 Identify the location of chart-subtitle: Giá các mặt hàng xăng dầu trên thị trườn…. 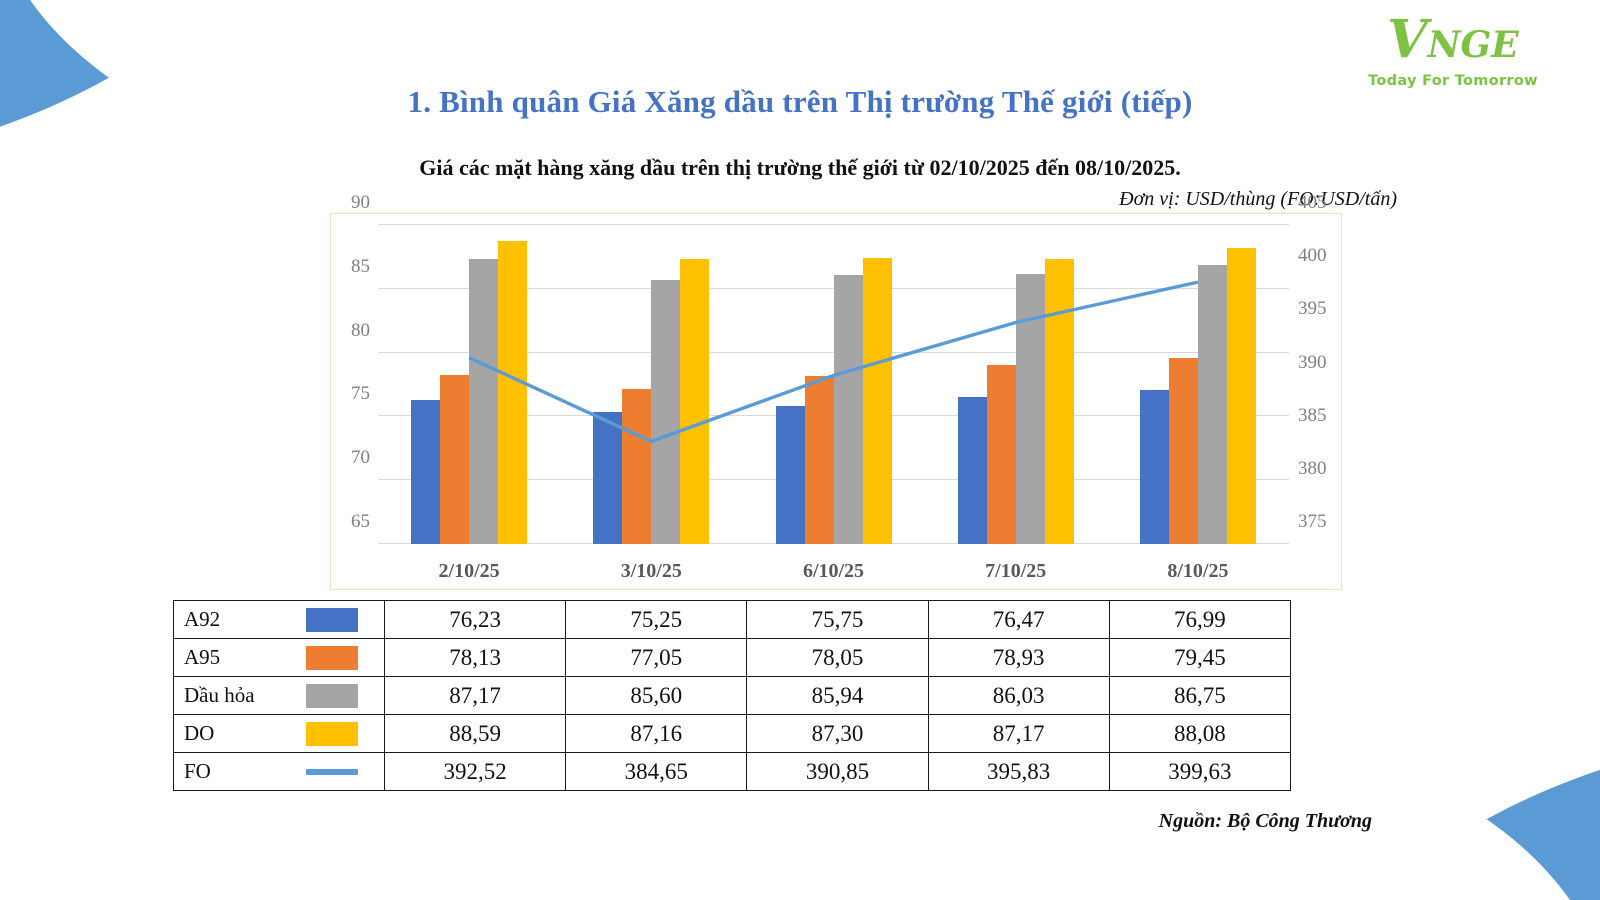
(800, 167).